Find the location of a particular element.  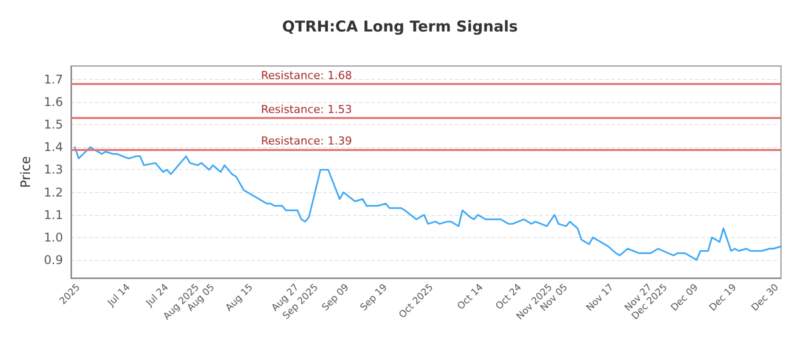

y-tick-label: 1.1 is located at coordinates (53, 215).